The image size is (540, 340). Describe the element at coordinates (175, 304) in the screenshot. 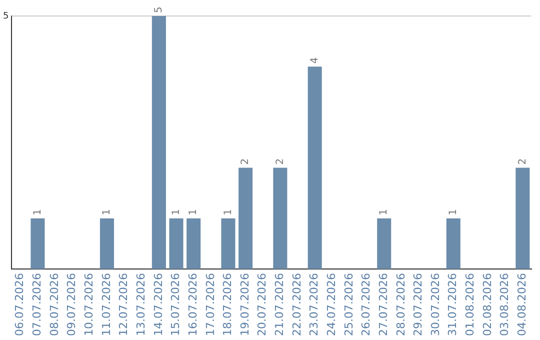

I see `x-tick-label: 15.07.2026` at that location.